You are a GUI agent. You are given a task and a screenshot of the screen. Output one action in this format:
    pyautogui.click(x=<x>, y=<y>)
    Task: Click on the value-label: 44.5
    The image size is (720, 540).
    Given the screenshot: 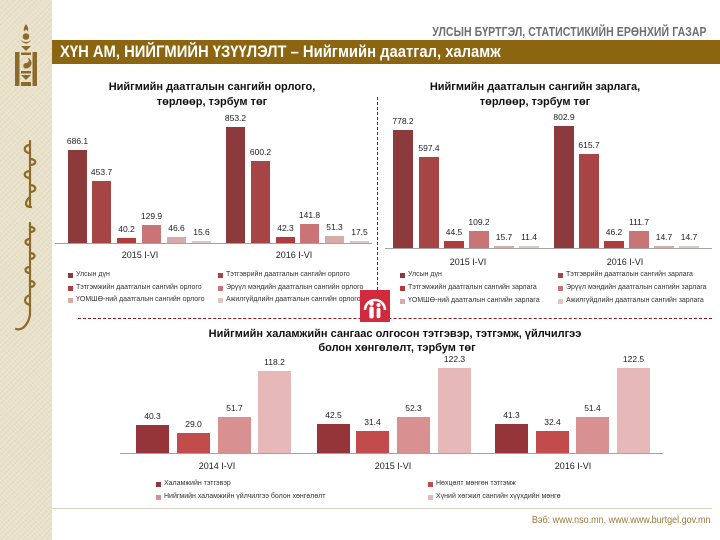 What is the action you would take?
    pyautogui.click(x=454, y=232)
    